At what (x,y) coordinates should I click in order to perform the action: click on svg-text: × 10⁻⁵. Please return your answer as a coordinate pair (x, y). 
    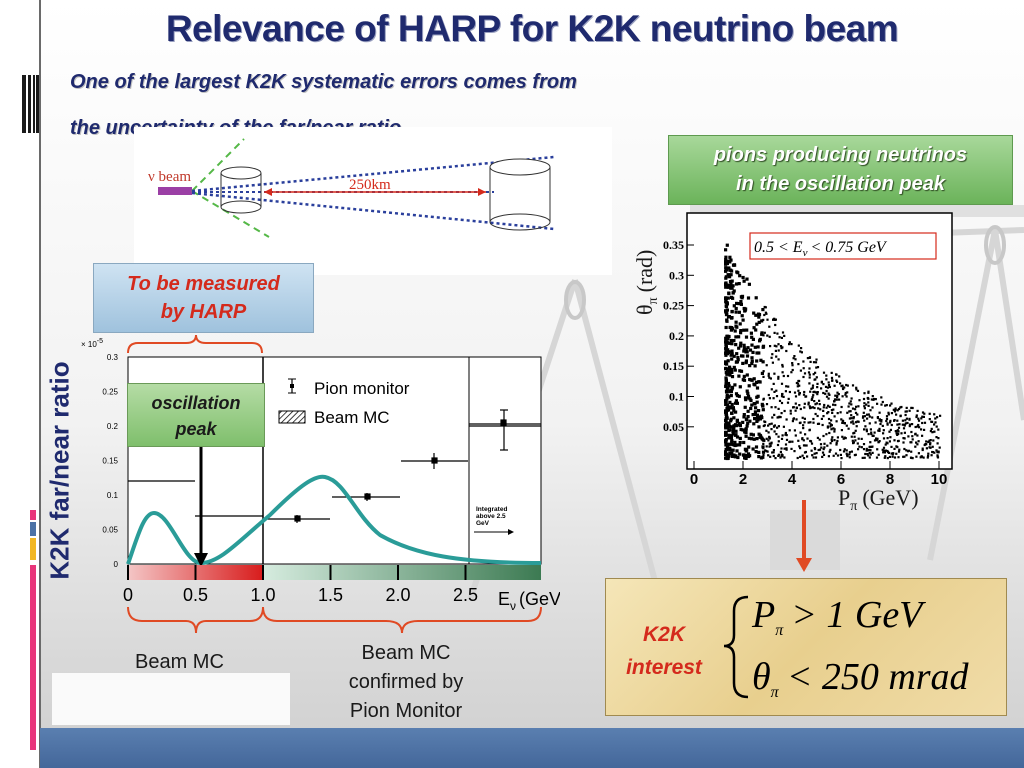
    Looking at the image, I should click on (92, 343).